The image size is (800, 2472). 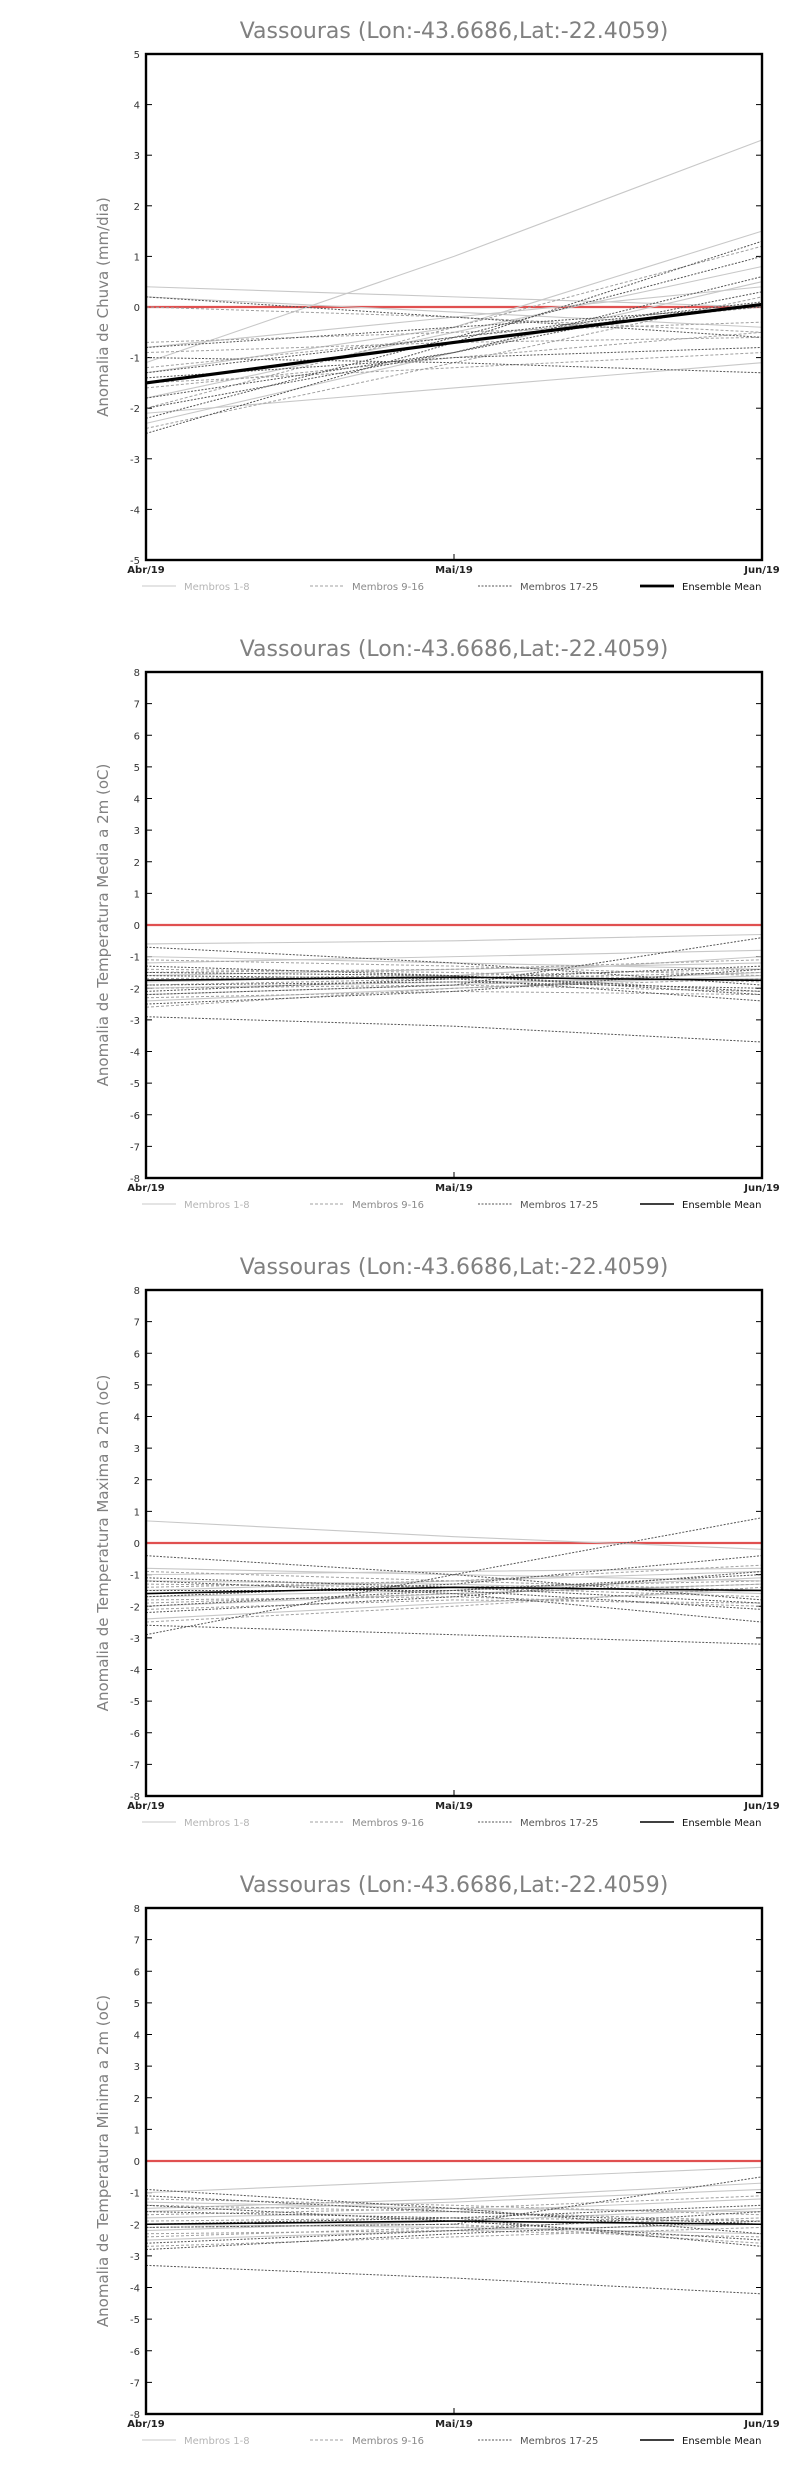 What do you see at coordinates (388, 1205) in the screenshot?
I see `legend-label-m2: Membros 9-16` at bounding box center [388, 1205].